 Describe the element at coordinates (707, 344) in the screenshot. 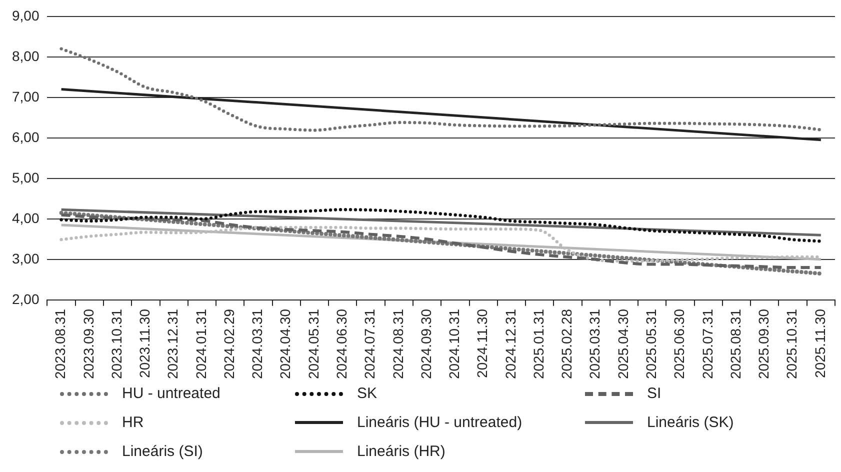

I see `x-tick-label: 2025.07.31` at that location.